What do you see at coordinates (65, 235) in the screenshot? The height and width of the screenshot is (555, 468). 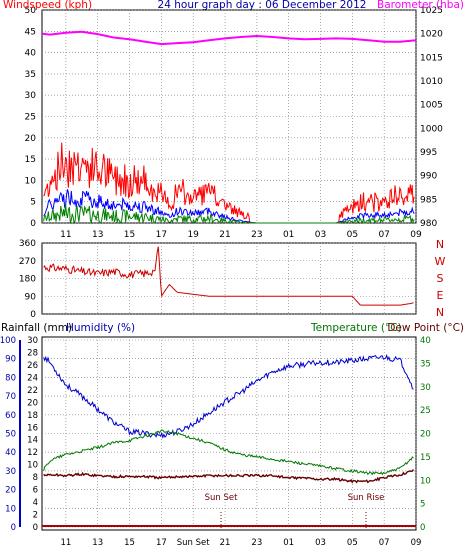 I see `wind-x-tick-label: 11` at bounding box center [65, 235].